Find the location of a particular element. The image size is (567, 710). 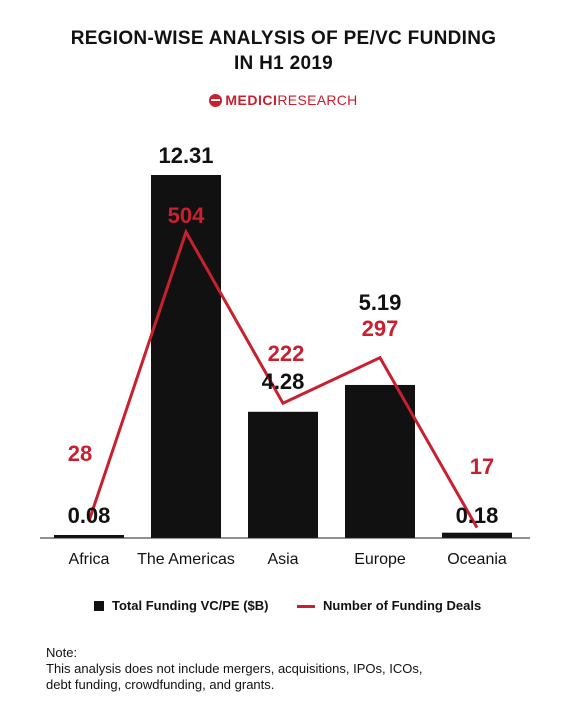

bar-value-label: 4.28 is located at coordinates (283, 381).